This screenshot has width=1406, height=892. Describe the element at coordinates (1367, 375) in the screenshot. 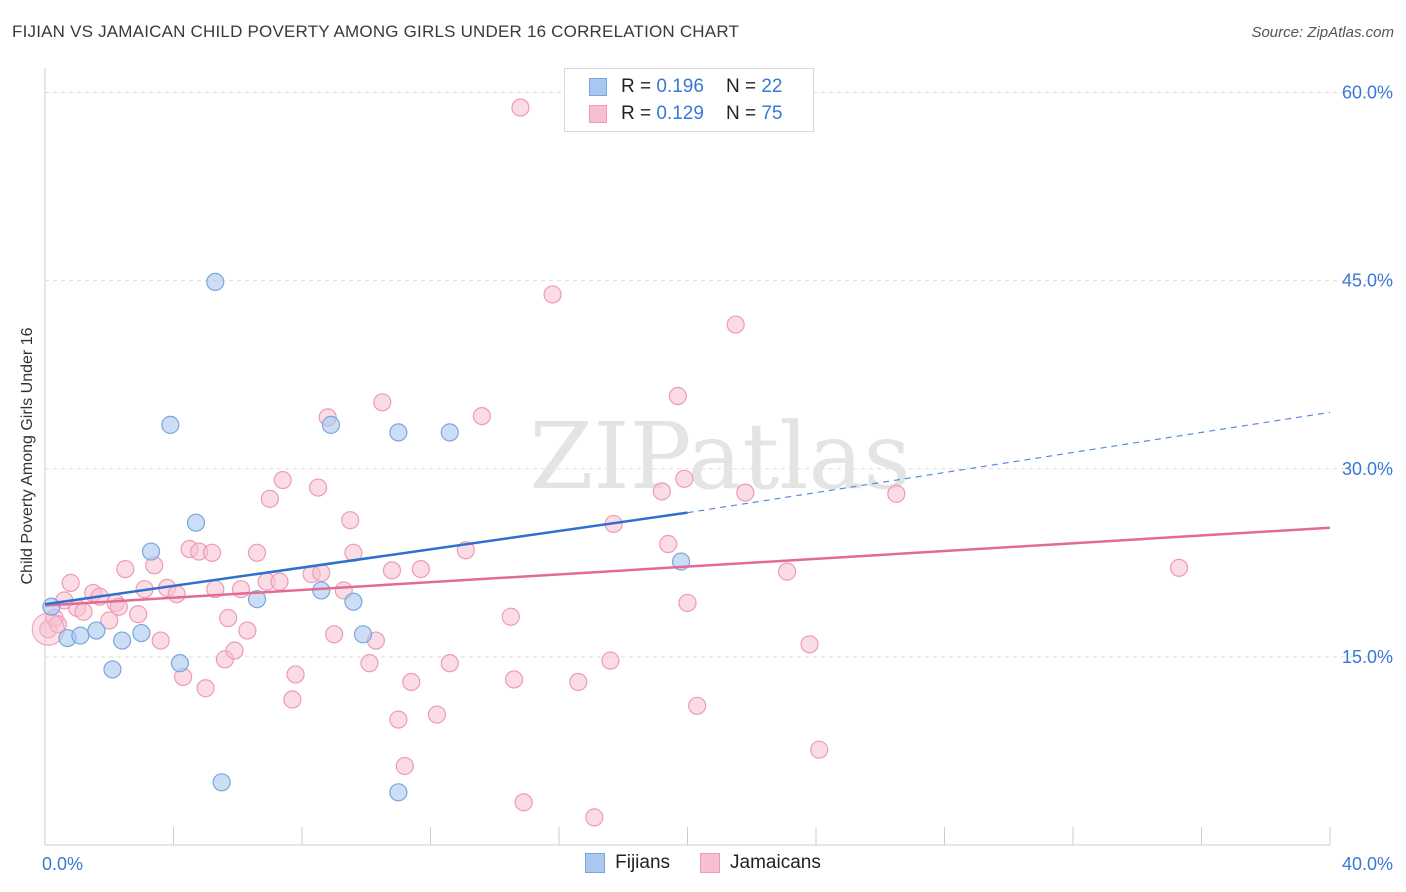

I see `y-tick-labels: 15.0% 30.0% 45.0% 60.0%` at that location.